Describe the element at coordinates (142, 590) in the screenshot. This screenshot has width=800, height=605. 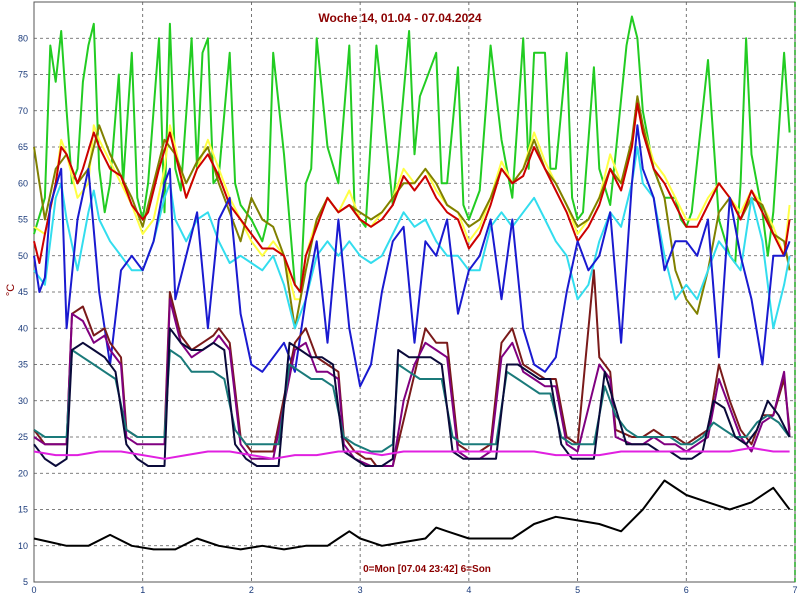
I see `x-tick-label: 1` at that location.